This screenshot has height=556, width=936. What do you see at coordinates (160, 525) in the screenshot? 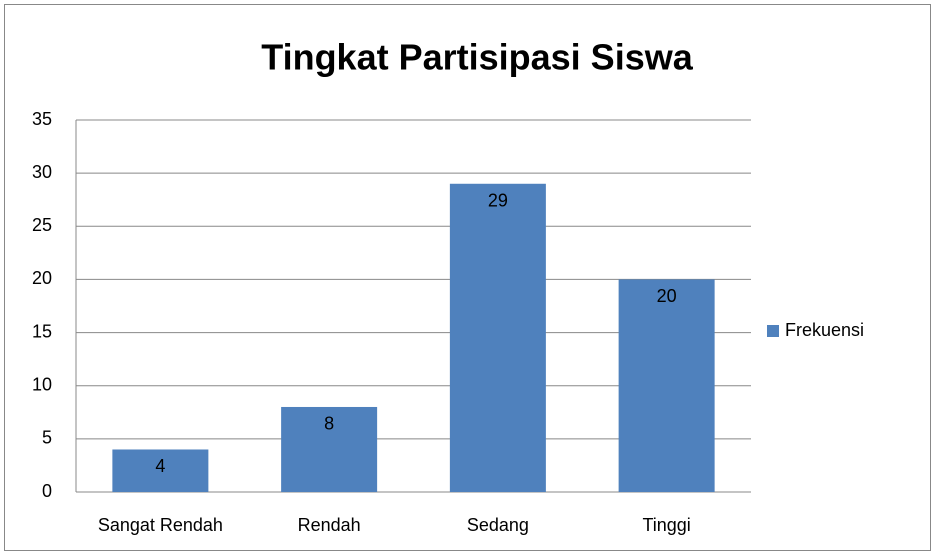
I see `x-tick-label: Sangat Rendah` at bounding box center [160, 525].